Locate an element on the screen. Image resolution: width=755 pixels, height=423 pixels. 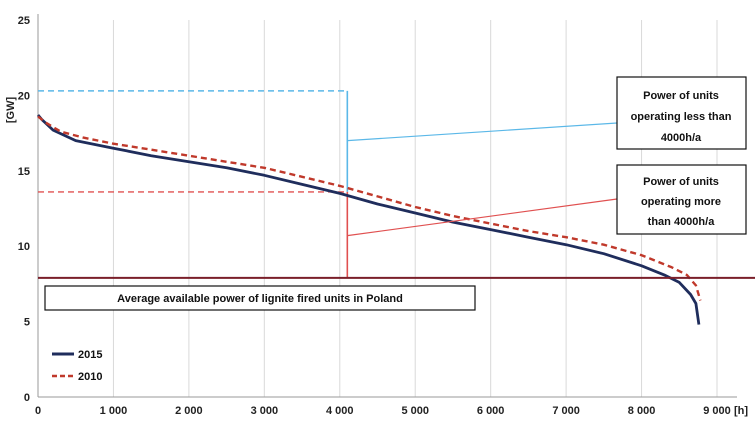
x-tick-label: 1 000 is located at coordinates (114, 411).